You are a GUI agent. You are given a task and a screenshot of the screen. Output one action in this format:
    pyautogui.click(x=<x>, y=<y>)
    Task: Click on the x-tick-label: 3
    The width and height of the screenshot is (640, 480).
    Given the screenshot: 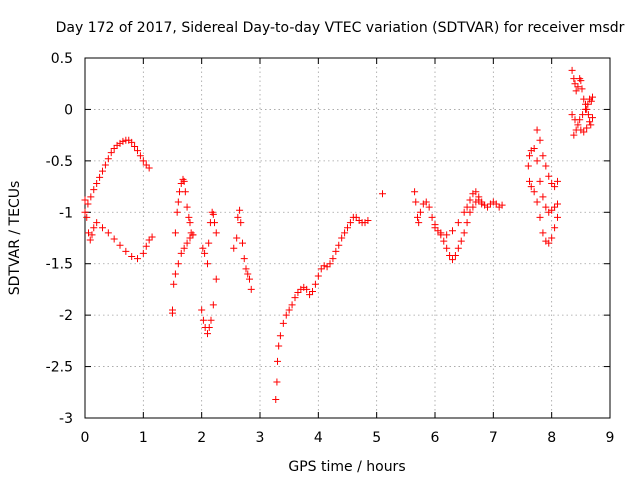 What is the action you would take?
    pyautogui.click(x=260, y=438)
    